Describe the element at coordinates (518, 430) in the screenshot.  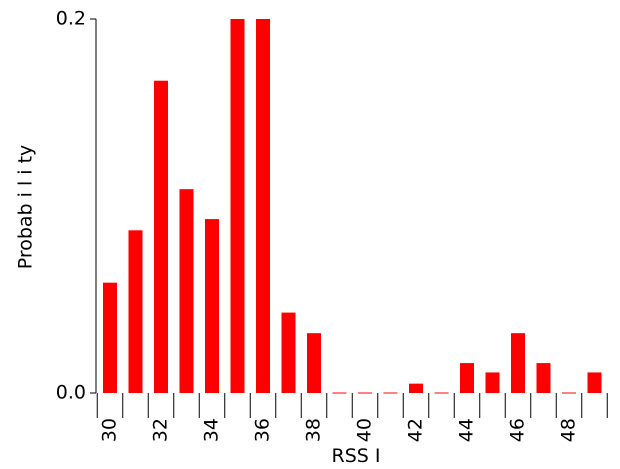
I see `x-tick-label: 46` at that location.